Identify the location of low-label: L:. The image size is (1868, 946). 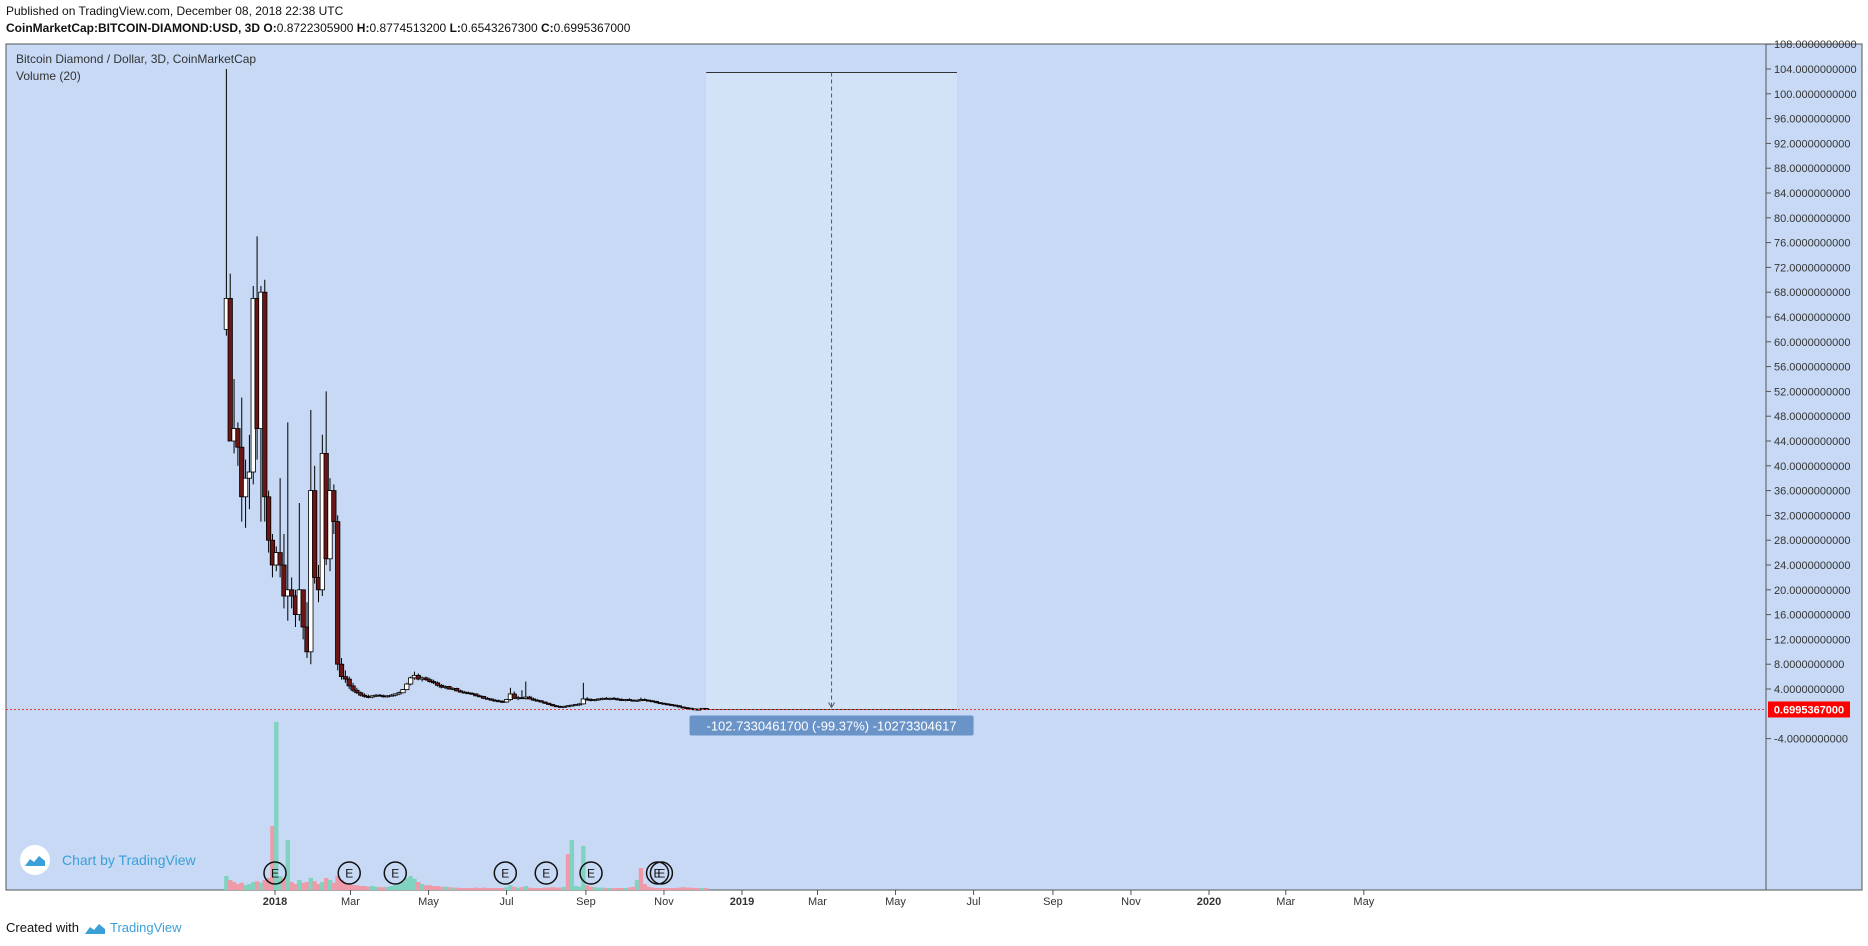
(455, 28).